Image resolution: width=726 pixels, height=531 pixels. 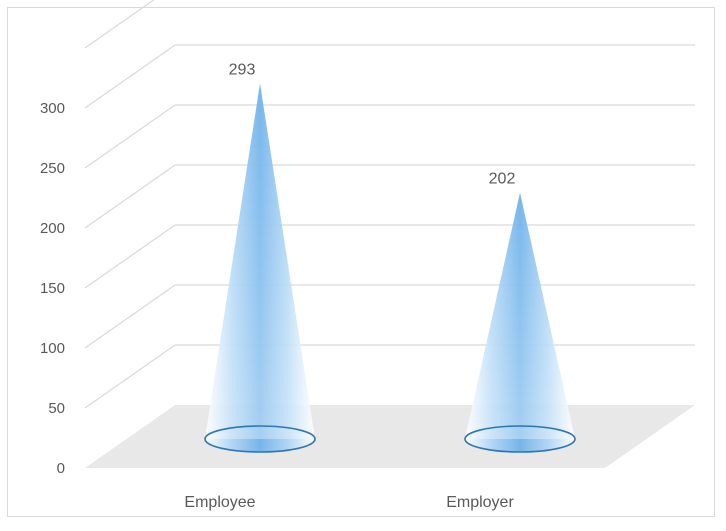 I want to click on y-tick-label: 300, so click(x=52, y=108).